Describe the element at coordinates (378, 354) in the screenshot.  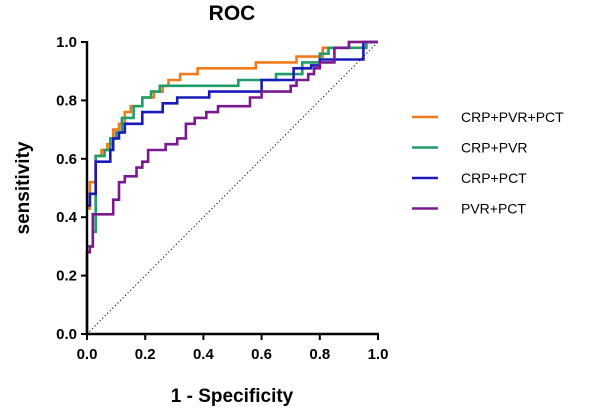
I see `x-tick-label: 1.0` at that location.